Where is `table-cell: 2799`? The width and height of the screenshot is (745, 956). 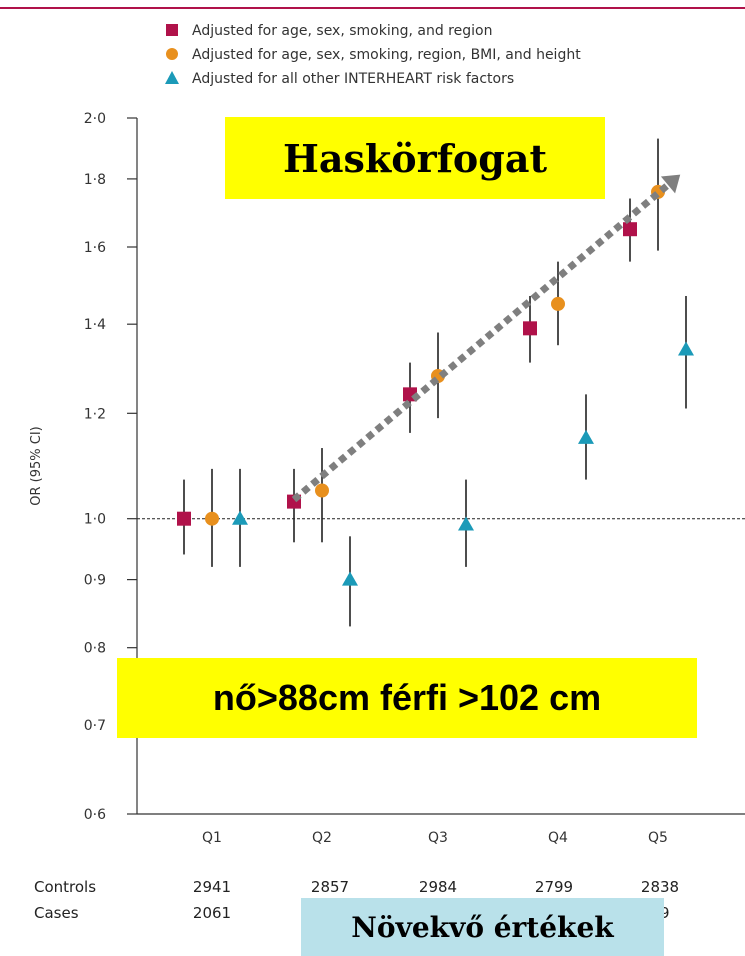
table-cell: 2799 is located at coordinates (554, 887).